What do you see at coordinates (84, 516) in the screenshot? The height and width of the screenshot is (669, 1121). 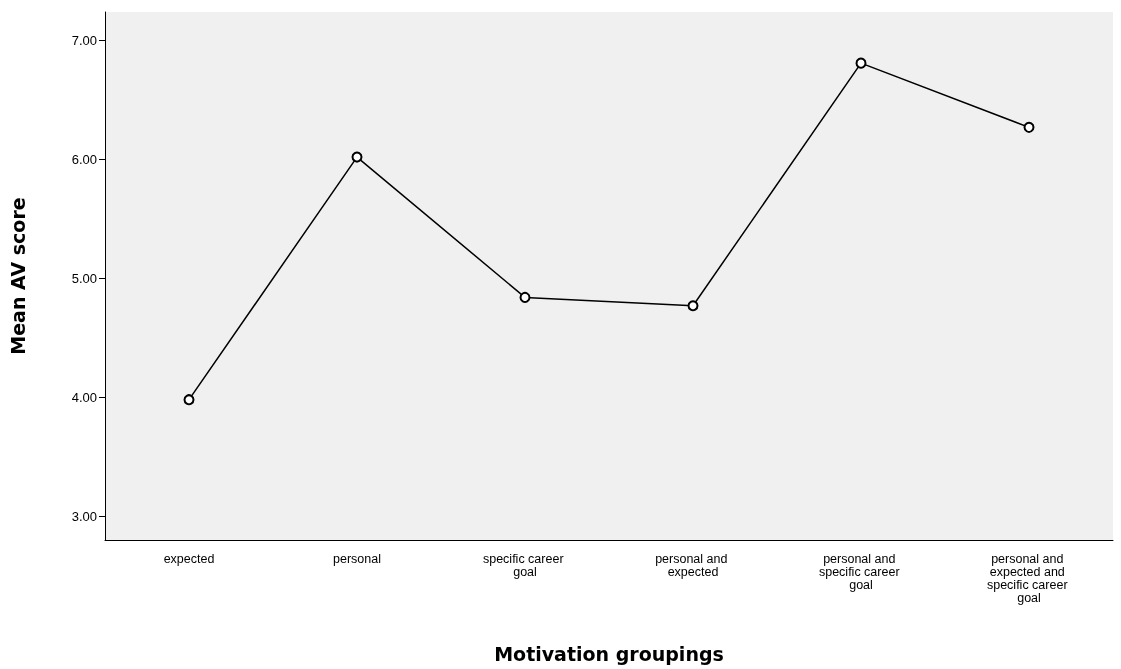 I see `y-tick-label: 3.00` at bounding box center [84, 516].